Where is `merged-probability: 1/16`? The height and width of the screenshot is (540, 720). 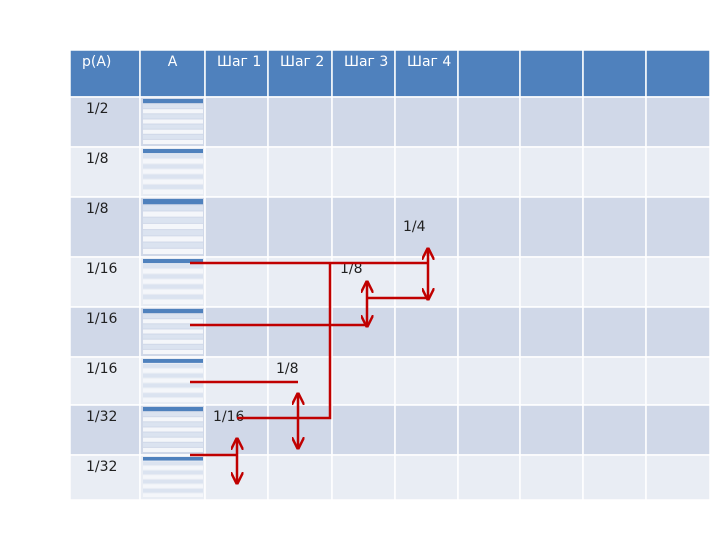
merged-probability: 1/16 is located at coordinates (229, 417).